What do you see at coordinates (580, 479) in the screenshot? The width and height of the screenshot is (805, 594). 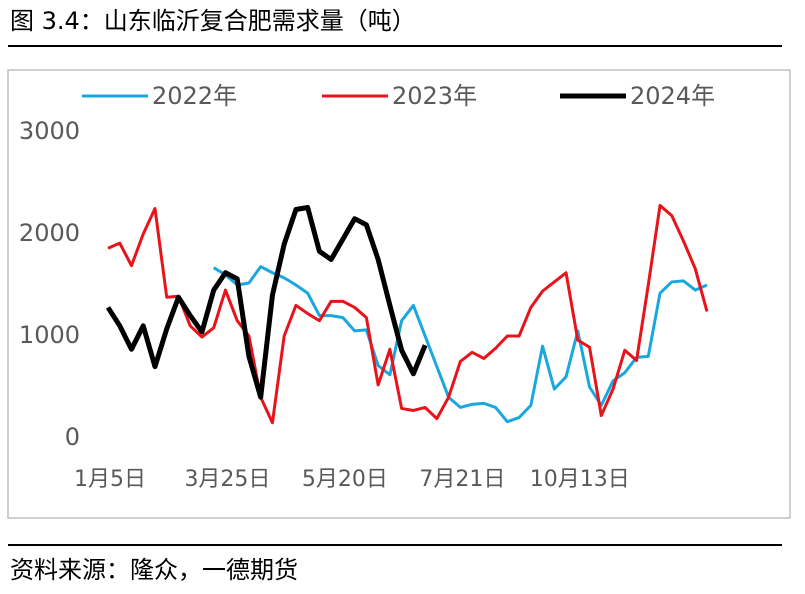 I see `x-tick-label: 10月13日` at bounding box center [580, 479].